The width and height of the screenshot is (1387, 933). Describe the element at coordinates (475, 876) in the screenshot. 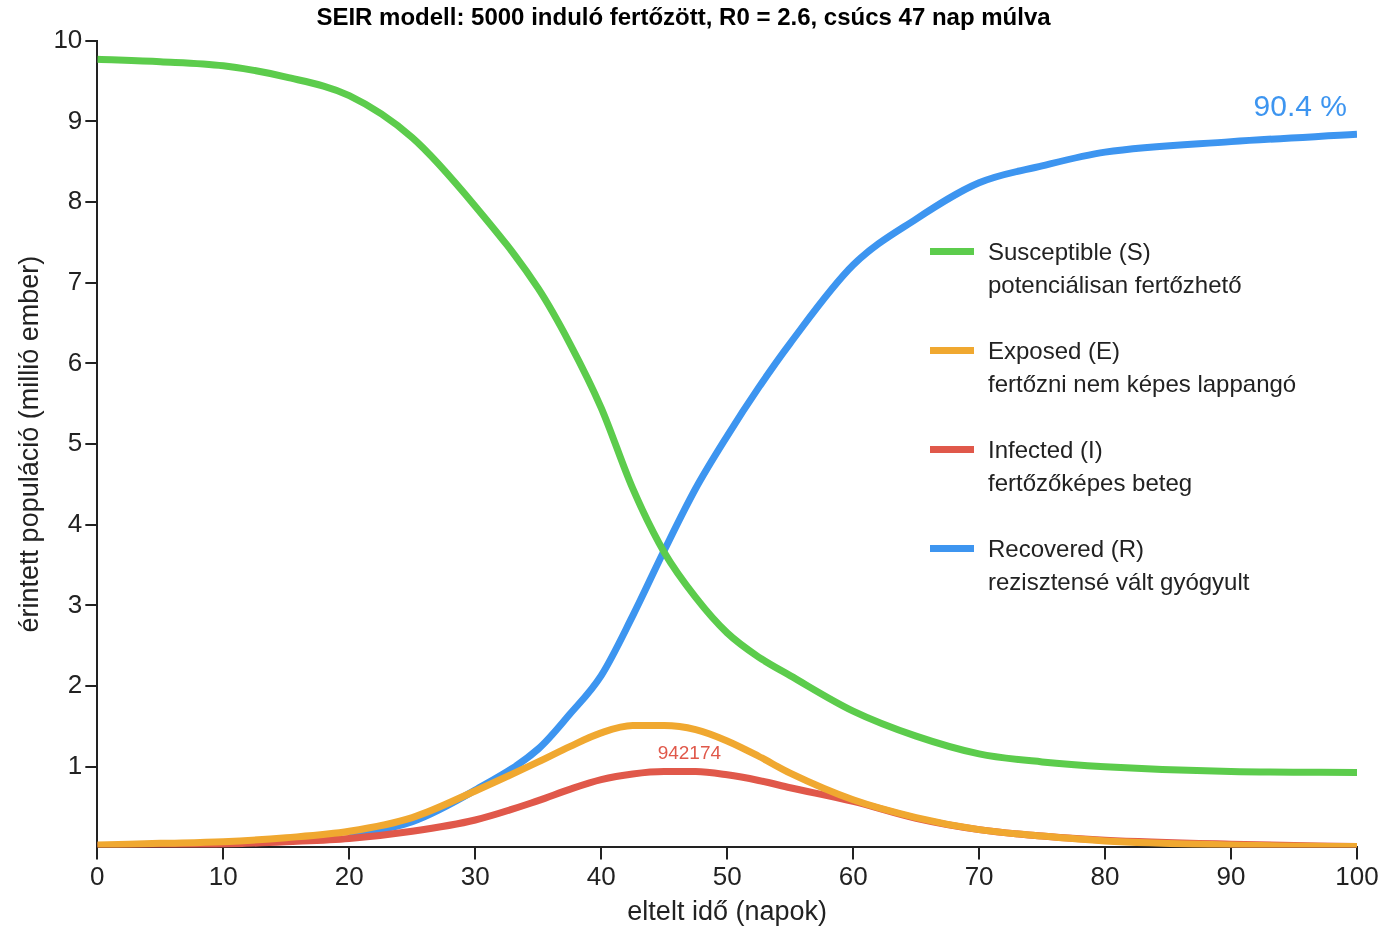

I see `x-tick-label: 30` at that location.